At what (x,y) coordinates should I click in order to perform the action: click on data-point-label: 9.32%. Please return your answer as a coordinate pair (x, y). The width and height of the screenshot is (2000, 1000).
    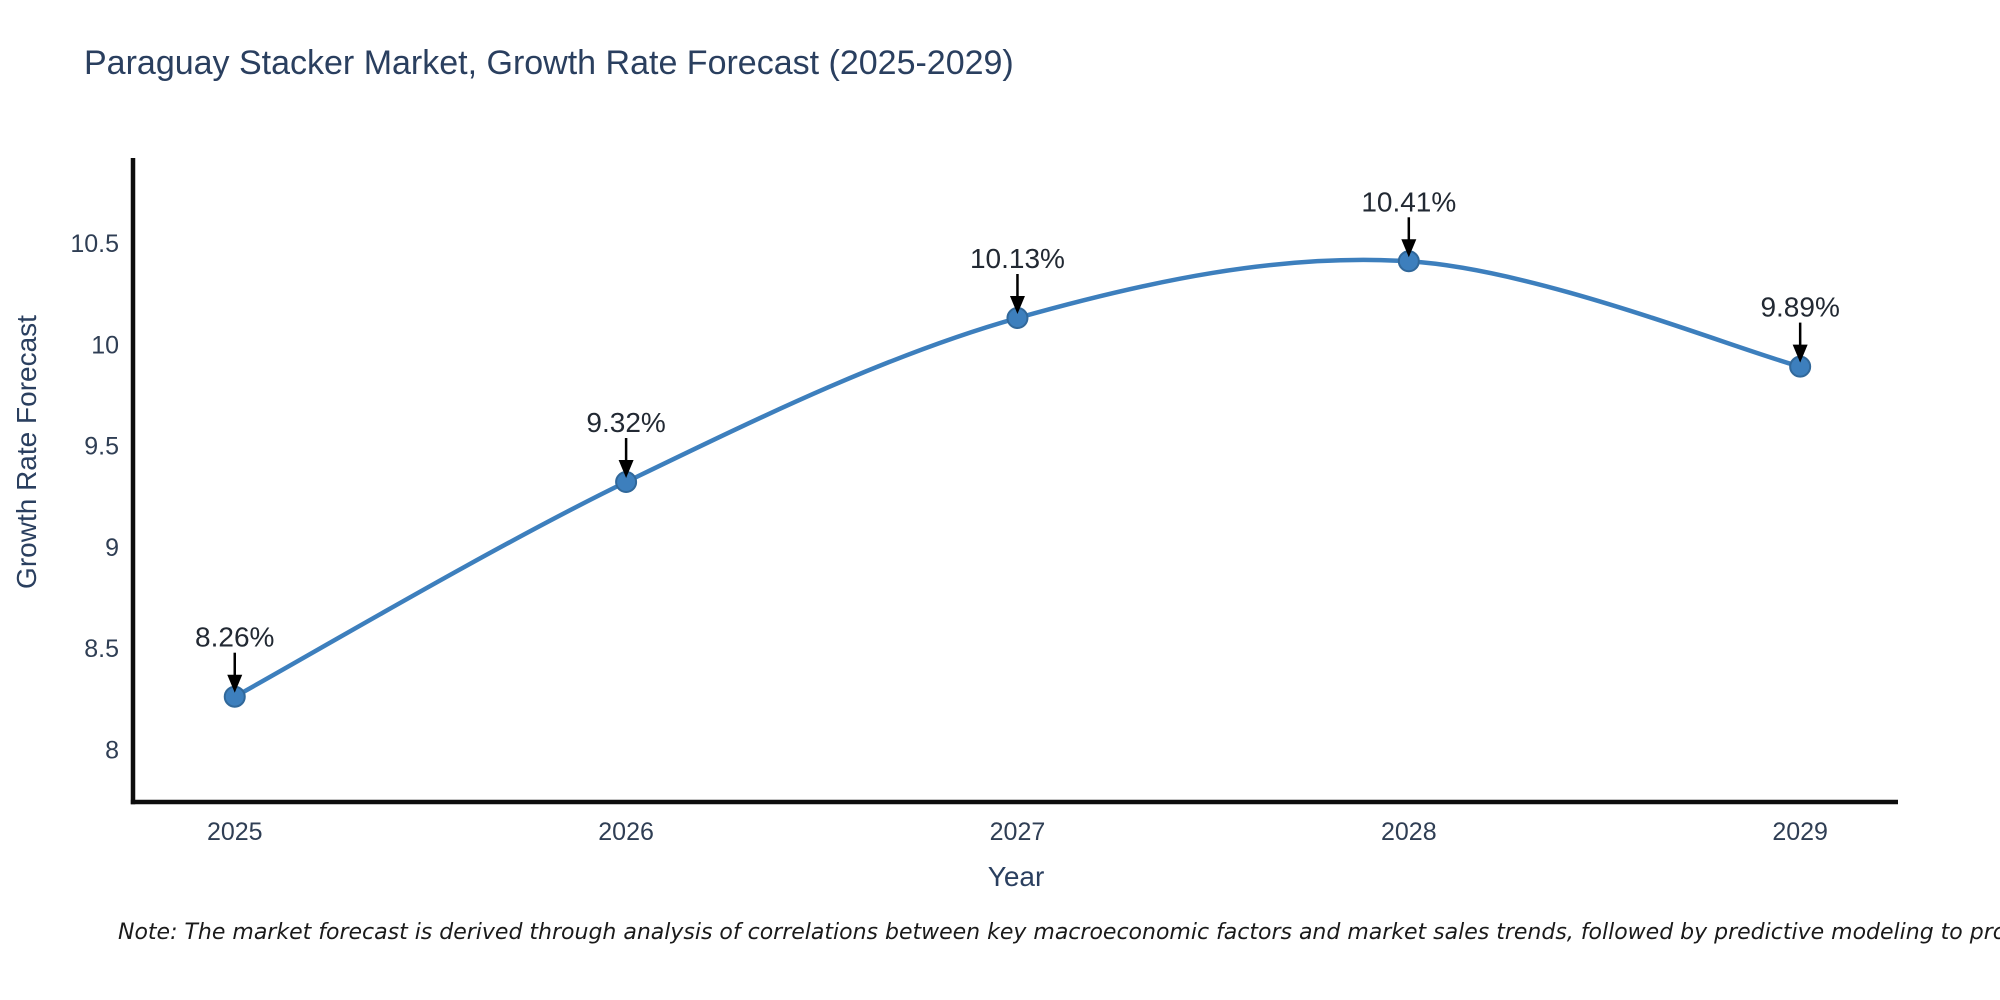
    Looking at the image, I should click on (625, 422).